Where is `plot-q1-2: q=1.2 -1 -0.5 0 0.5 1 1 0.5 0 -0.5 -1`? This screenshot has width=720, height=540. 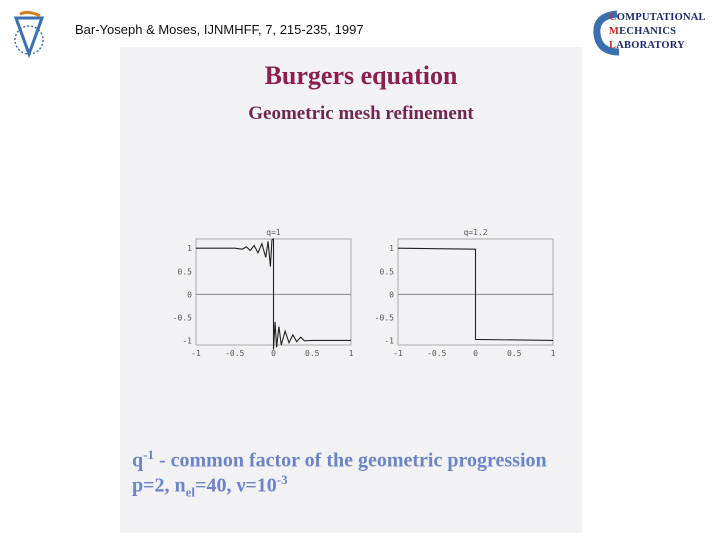
plot-q1-2: q=1.2 -1 -0.5 0 0.5 1 1 0.5 0 -0.5 -1 is located at coordinates (465, 293).